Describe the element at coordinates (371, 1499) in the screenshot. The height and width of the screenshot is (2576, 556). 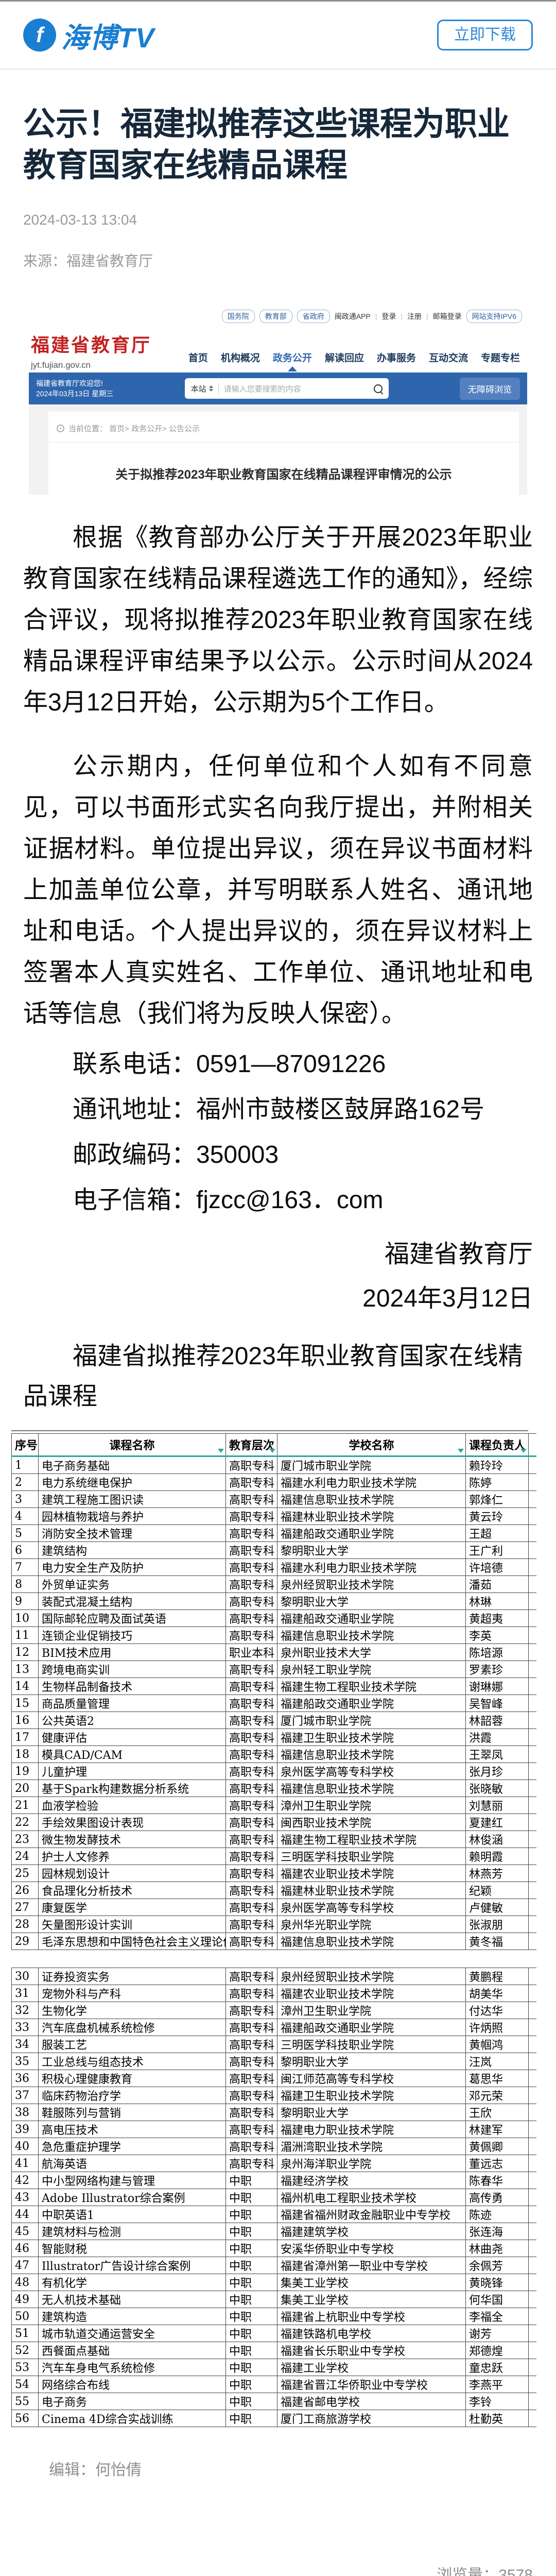
I see `school-name: 福建信息职业技术学院` at that location.